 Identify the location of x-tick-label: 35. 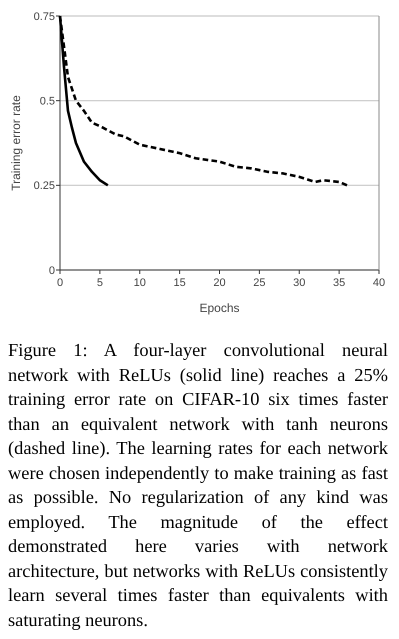
(339, 283).